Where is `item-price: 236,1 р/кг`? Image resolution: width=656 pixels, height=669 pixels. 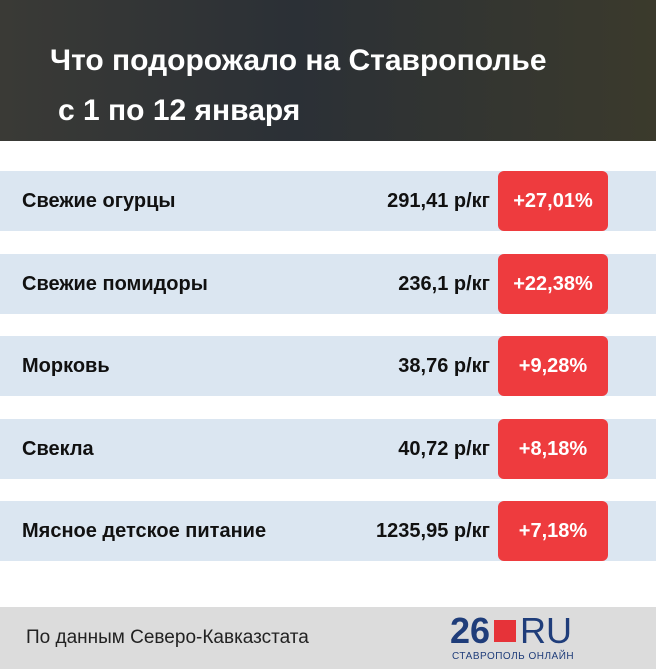 item-price: 236,1 р/кг is located at coordinates (444, 283).